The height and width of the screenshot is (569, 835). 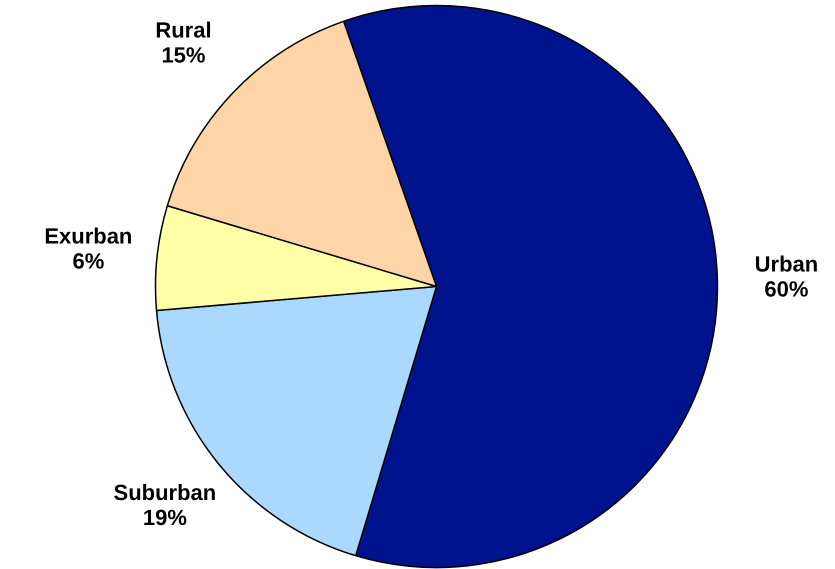 I want to click on slice-label: Suburban, so click(x=165, y=493).